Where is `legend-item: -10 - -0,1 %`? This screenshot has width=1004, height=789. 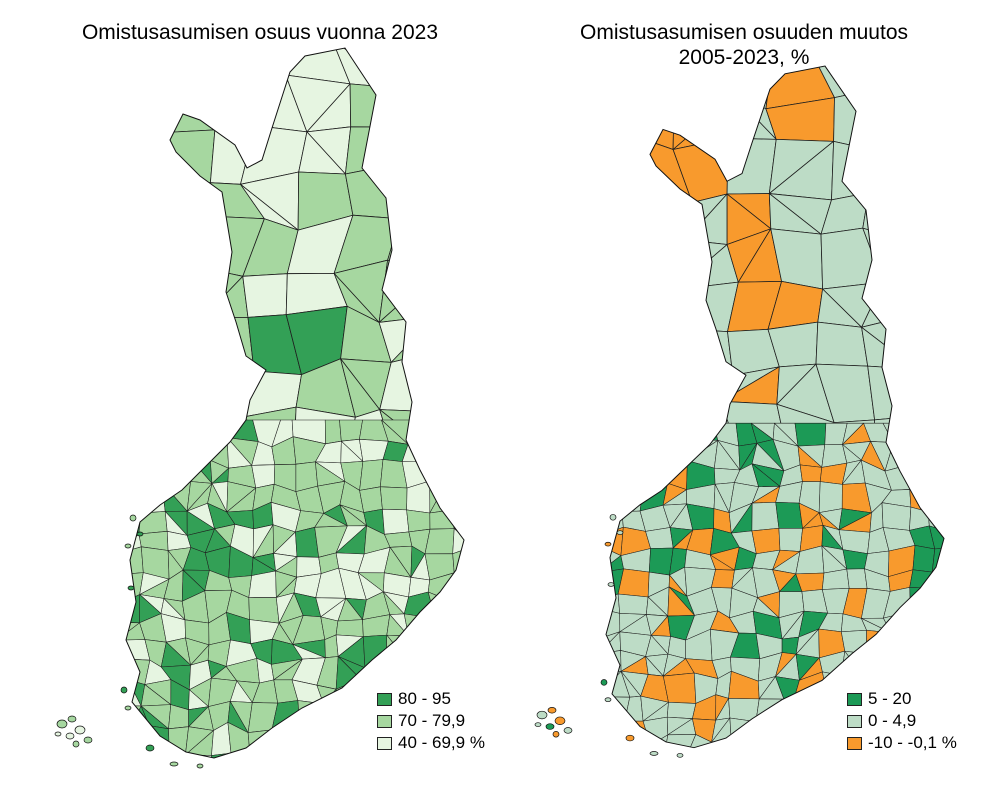
legend-item: -10 - -0,1 % is located at coordinates (902, 743).